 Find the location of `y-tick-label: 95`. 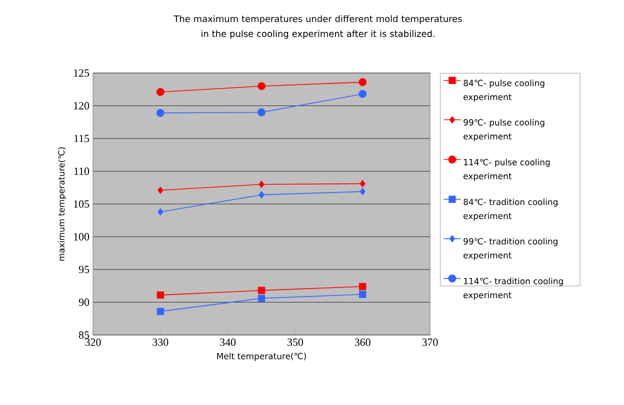

y-tick-label: 95 is located at coordinates (84, 270).